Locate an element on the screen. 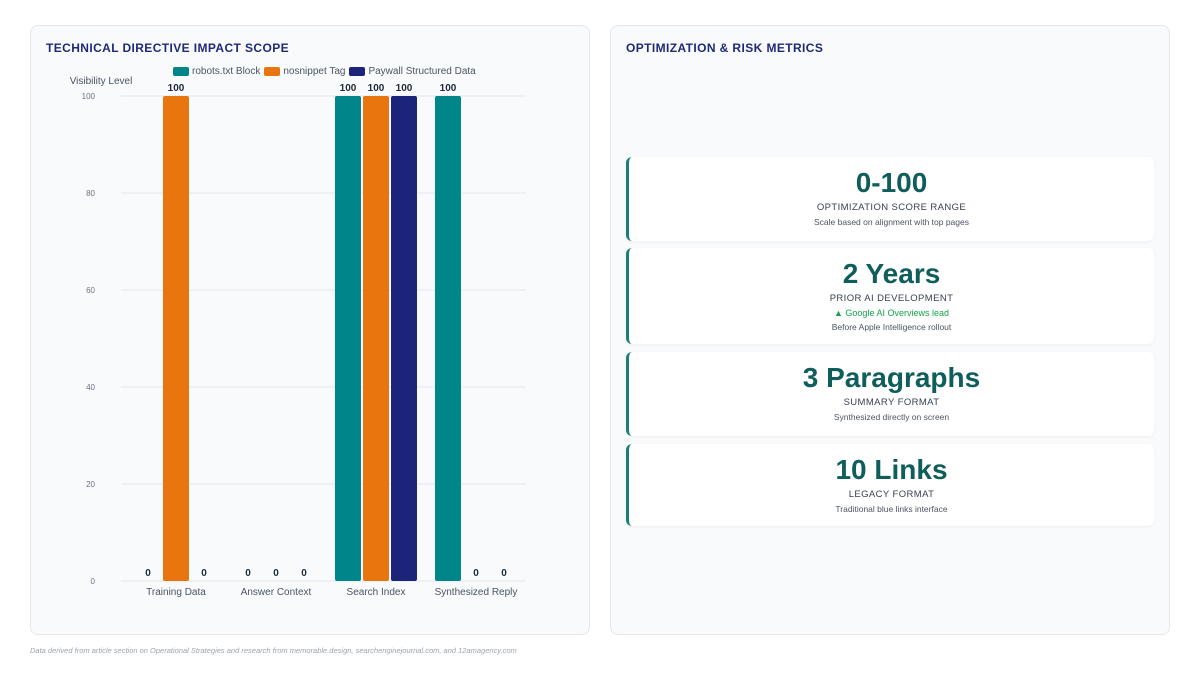 The image size is (1200, 675). legend-item-robots: robots.txt Block is located at coordinates (216, 71).